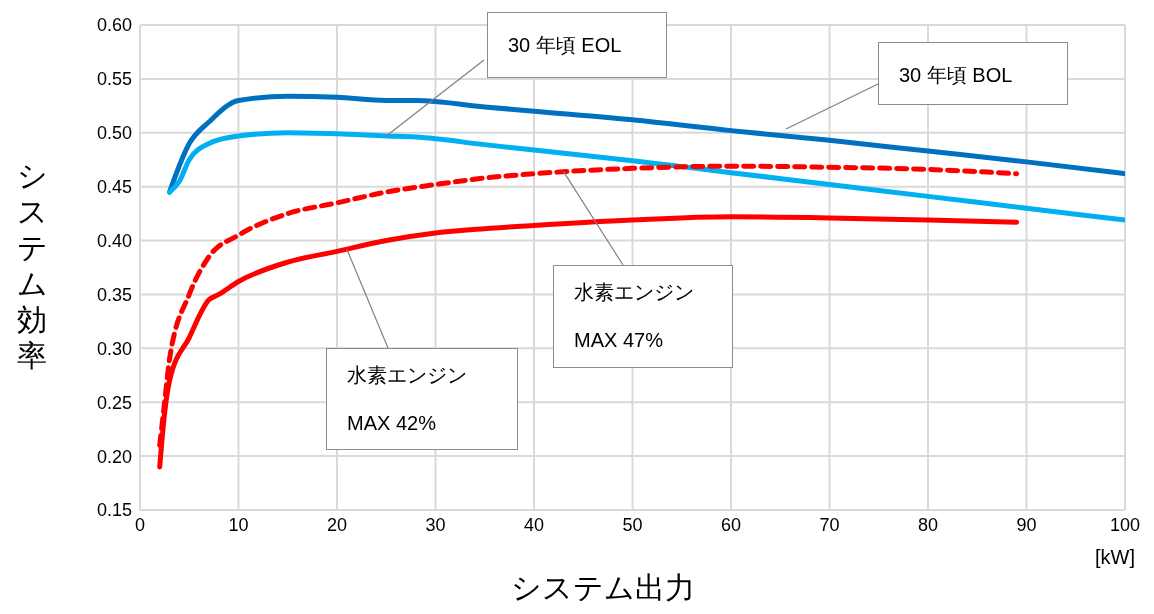 This screenshot has height=614, width=1154. Describe the element at coordinates (114, 510) in the screenshot. I see `y-tick-label: 0.15` at that location.